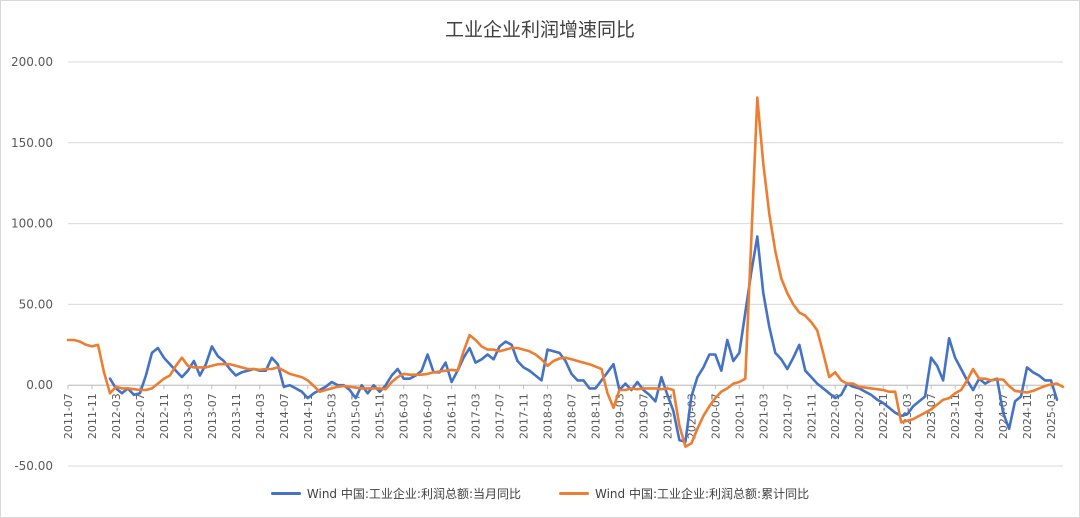 Image resolution: width=1080 pixels, height=518 pixels. What do you see at coordinates (404, 416) in the screenshot?
I see `x-tick-label: 2016-03` at bounding box center [404, 416].